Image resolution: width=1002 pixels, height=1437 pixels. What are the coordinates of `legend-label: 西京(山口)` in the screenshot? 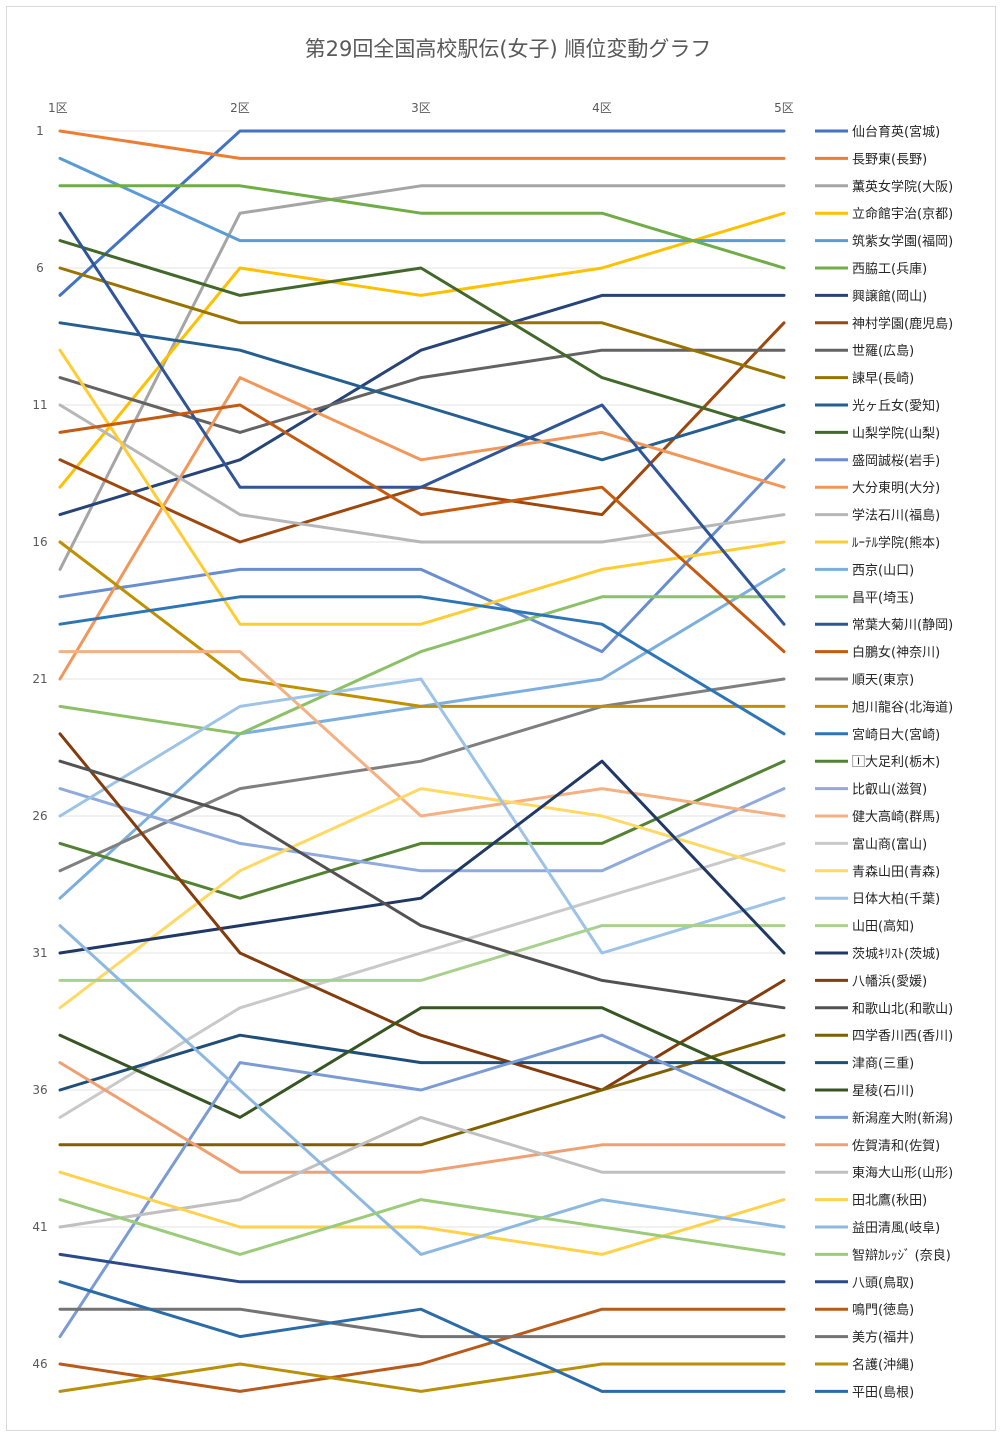 It's located at (883, 570).